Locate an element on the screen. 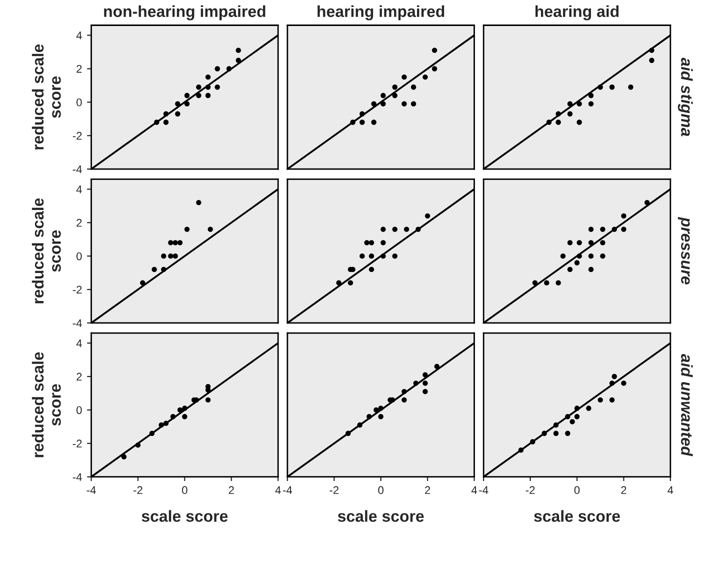 Image resolution: width=702 pixels, height=561 pixels. y2-axis-title: aid stigma is located at coordinates (685, 97).